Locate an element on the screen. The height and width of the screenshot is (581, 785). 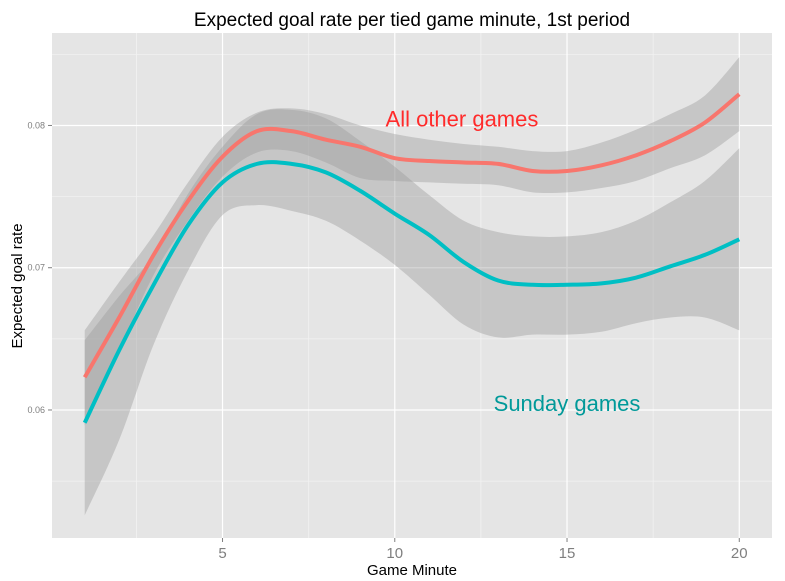
x-tick-label: 15 is located at coordinates (567, 553).